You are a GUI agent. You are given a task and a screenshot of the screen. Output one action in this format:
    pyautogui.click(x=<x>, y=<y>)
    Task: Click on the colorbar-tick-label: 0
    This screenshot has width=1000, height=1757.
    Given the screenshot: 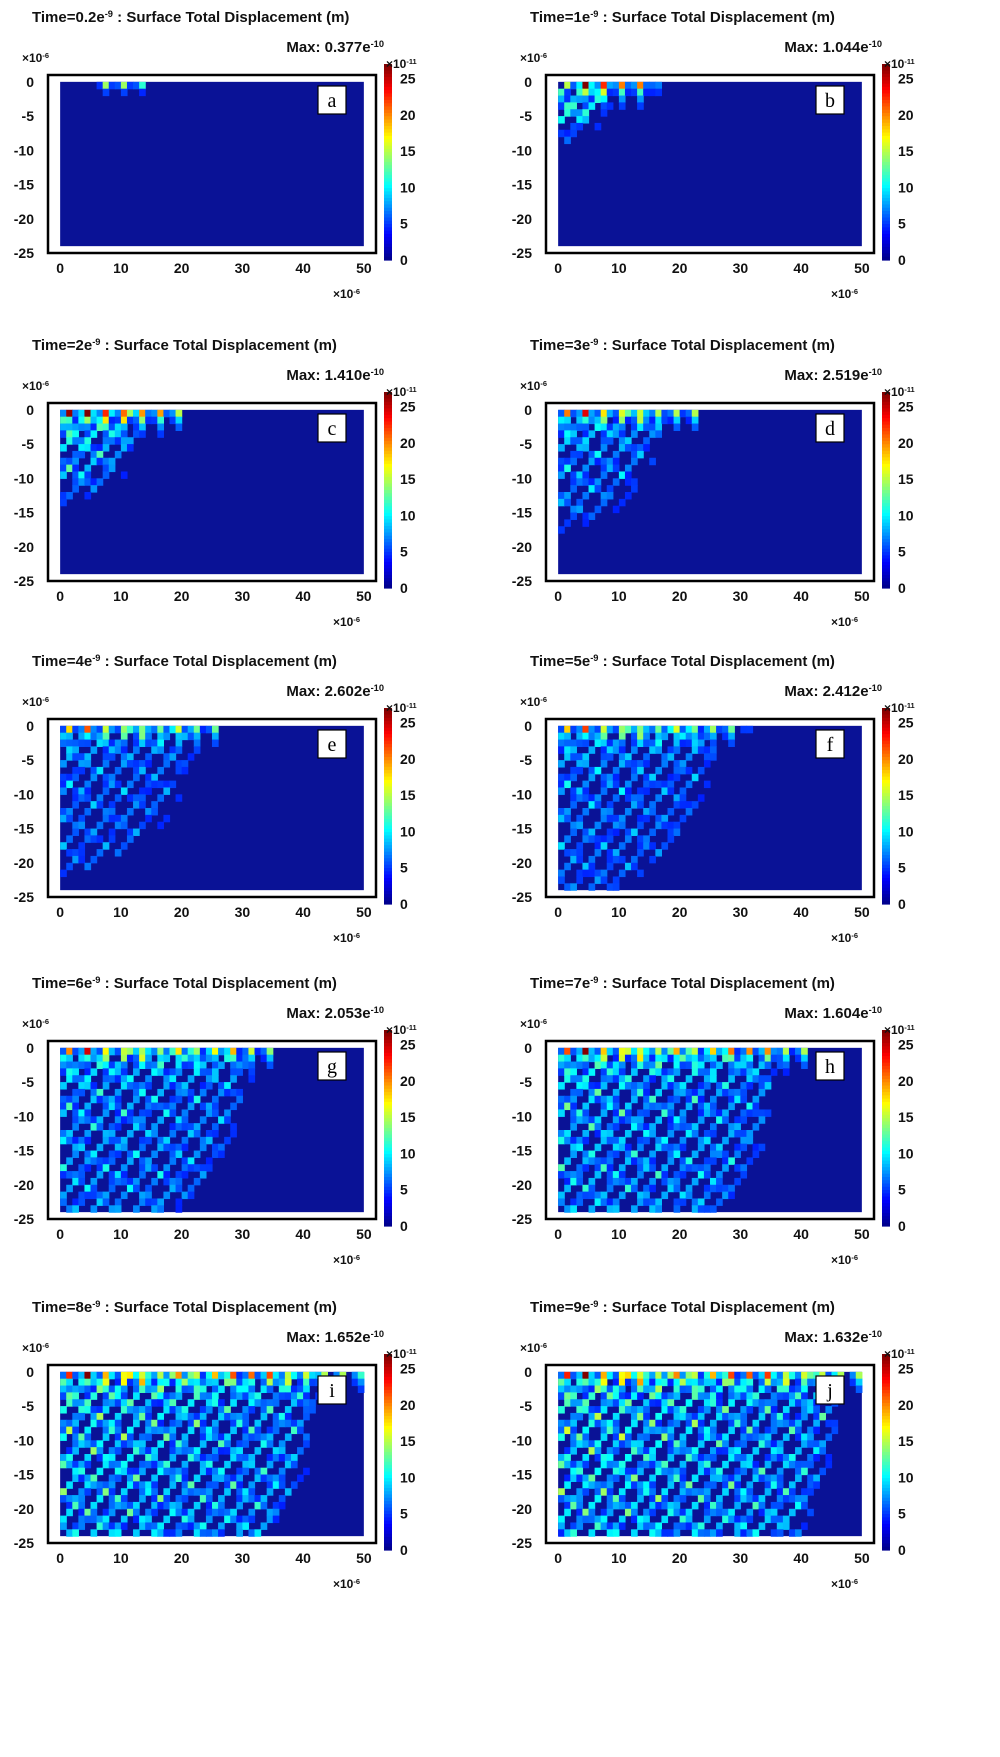 What is the action you would take?
    pyautogui.click(x=404, y=1550)
    